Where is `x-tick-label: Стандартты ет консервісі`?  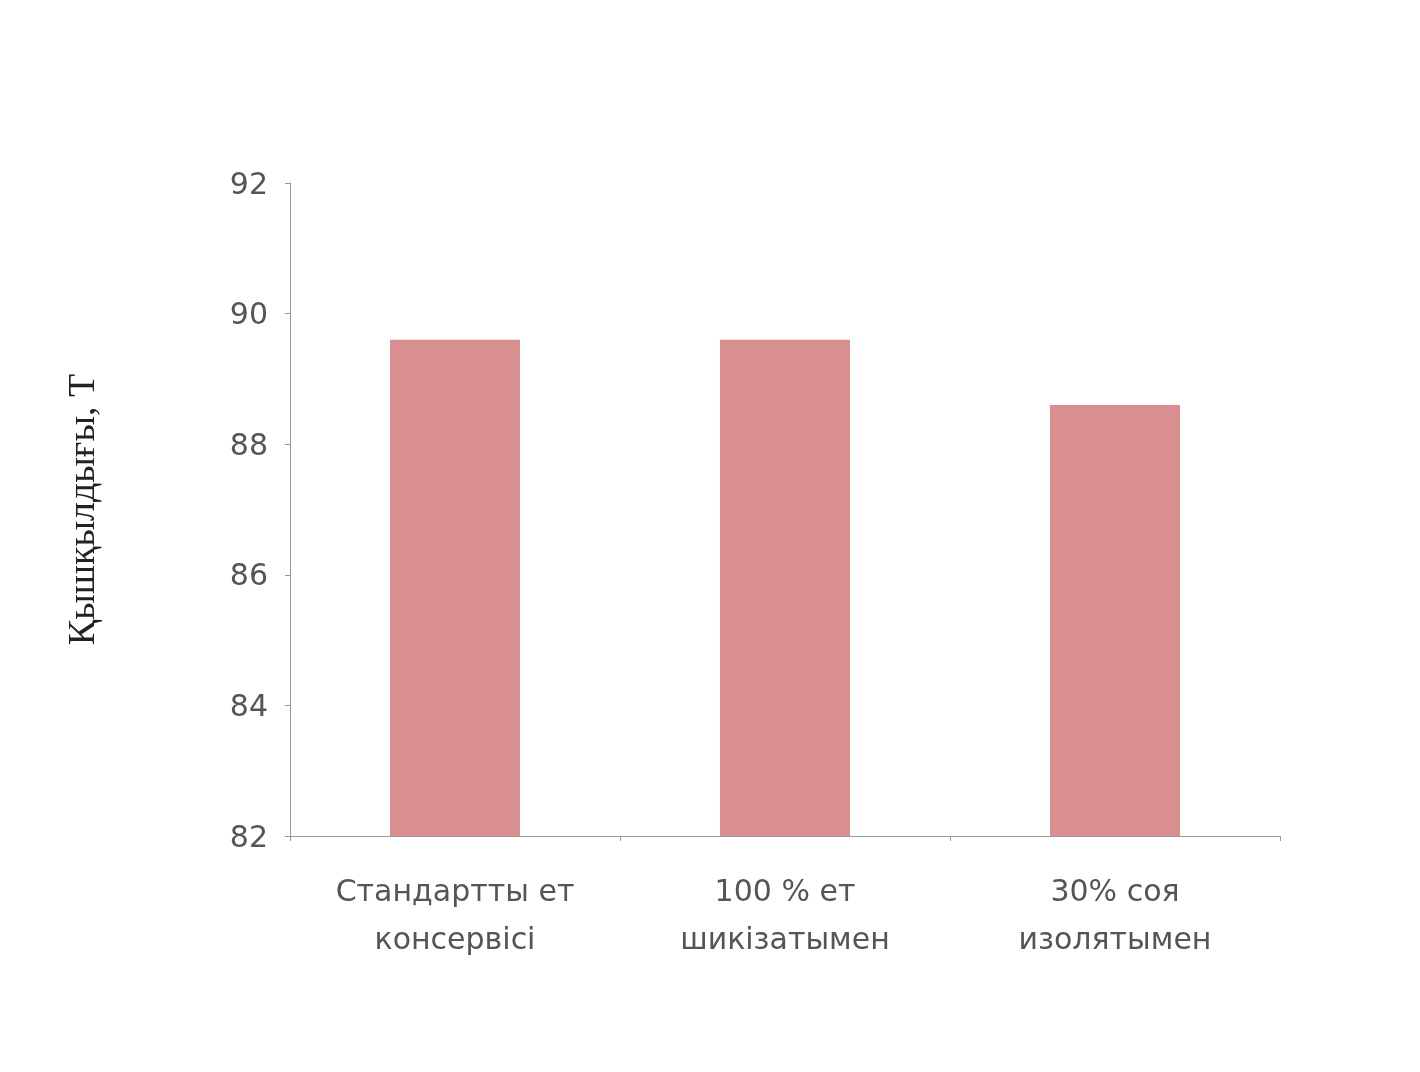 x-tick-label: Стандартты ет консервісі is located at coordinates (455, 914).